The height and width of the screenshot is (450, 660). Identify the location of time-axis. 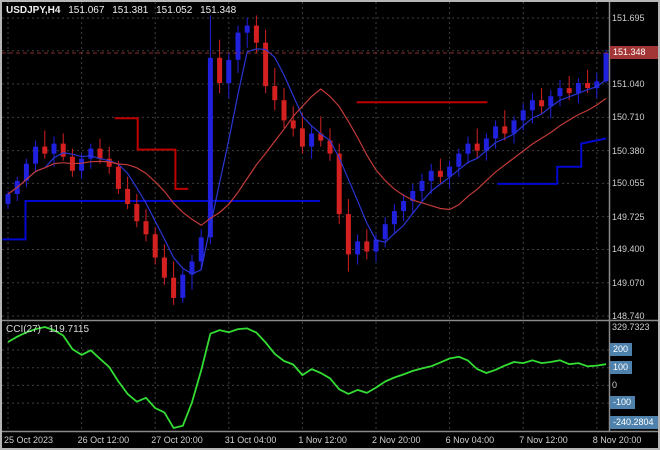
(305, 440).